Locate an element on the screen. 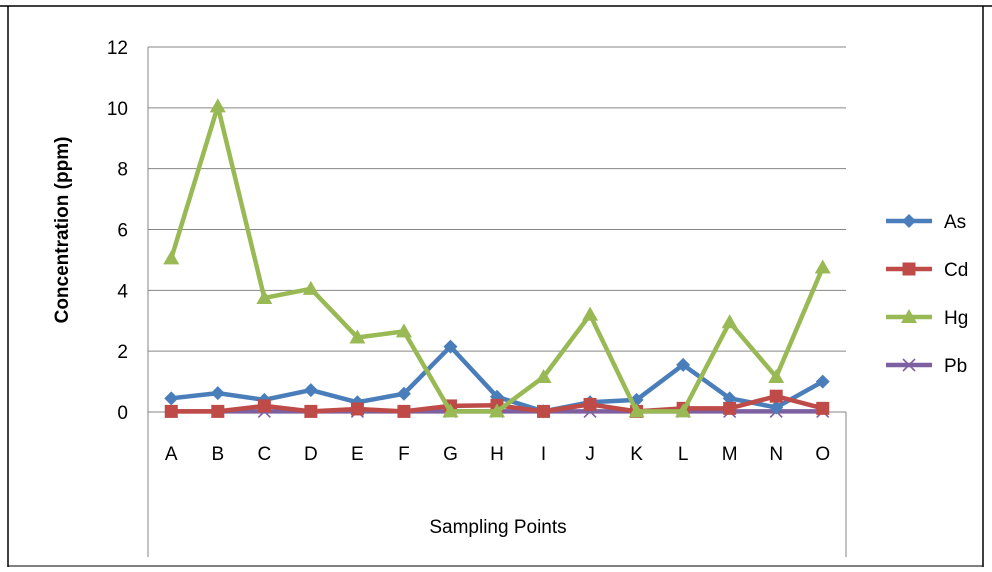 The width and height of the screenshot is (992, 572). x-tick-label: K is located at coordinates (636, 454).